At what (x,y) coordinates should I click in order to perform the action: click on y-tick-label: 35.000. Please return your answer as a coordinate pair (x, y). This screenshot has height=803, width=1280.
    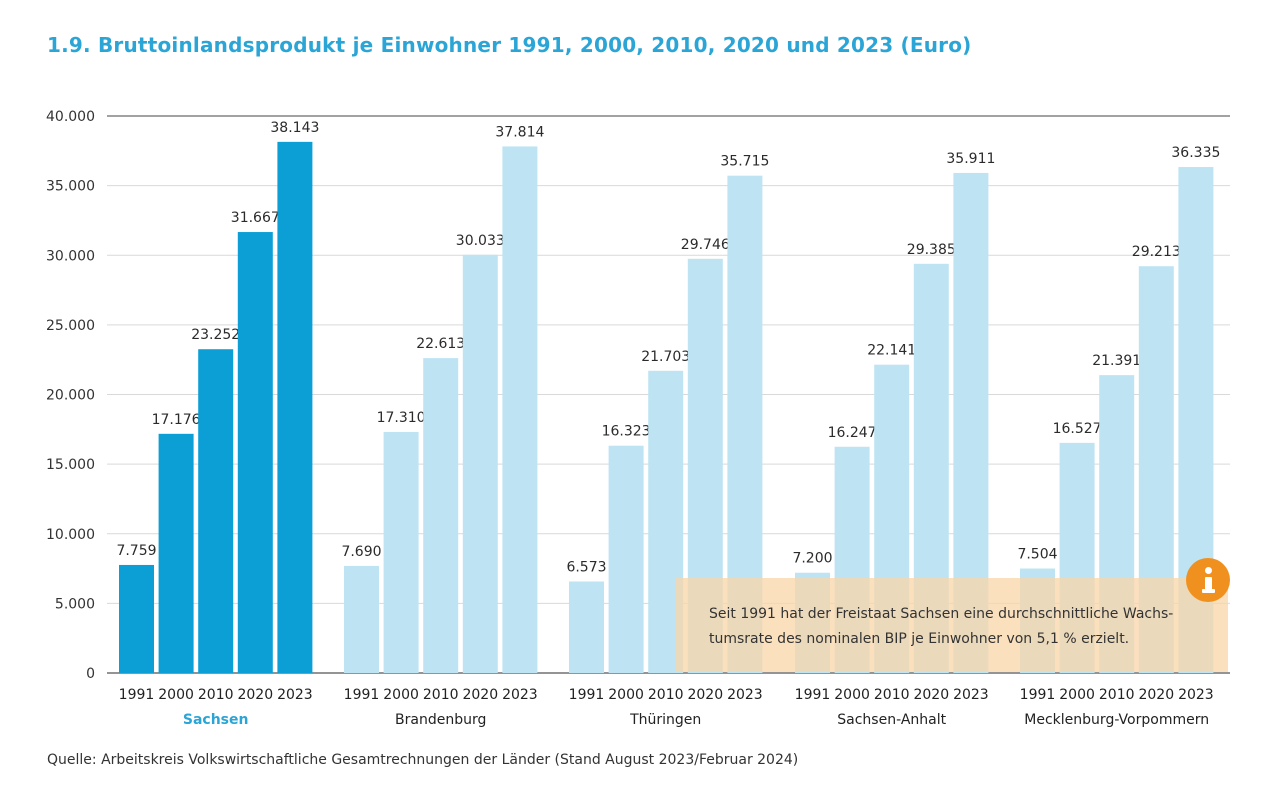
    Looking at the image, I should click on (70, 187).